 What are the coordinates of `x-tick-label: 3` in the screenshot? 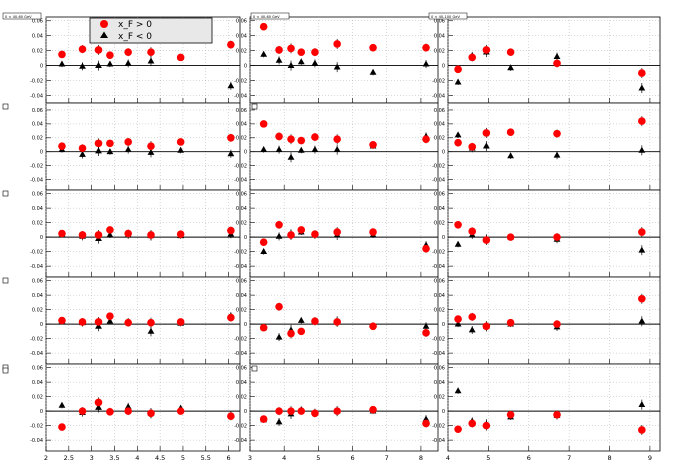 It's located at (250, 458).